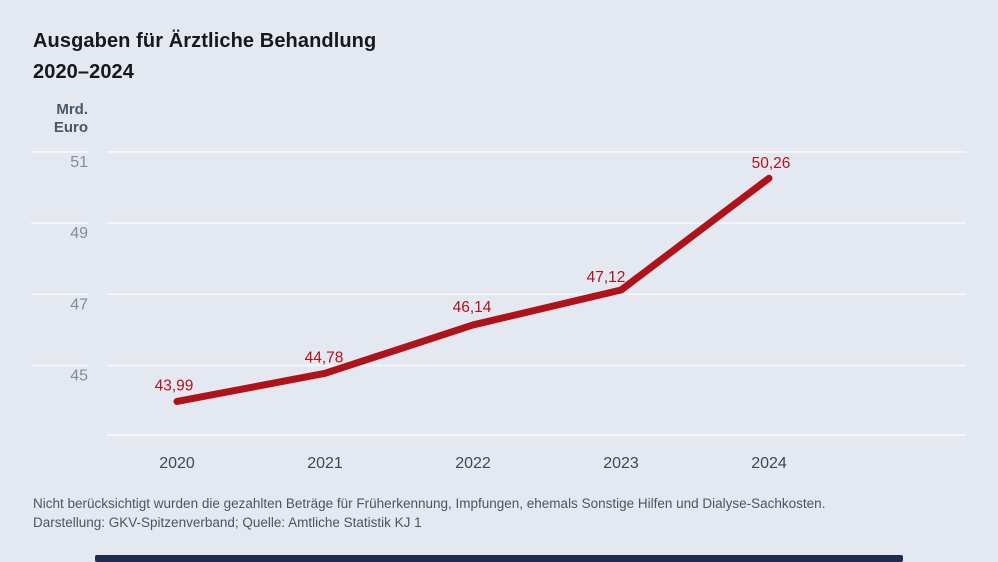 The width and height of the screenshot is (998, 562). Describe the element at coordinates (72, 109) in the screenshot. I see `y-axis-unit-line1: Mrd.` at that location.